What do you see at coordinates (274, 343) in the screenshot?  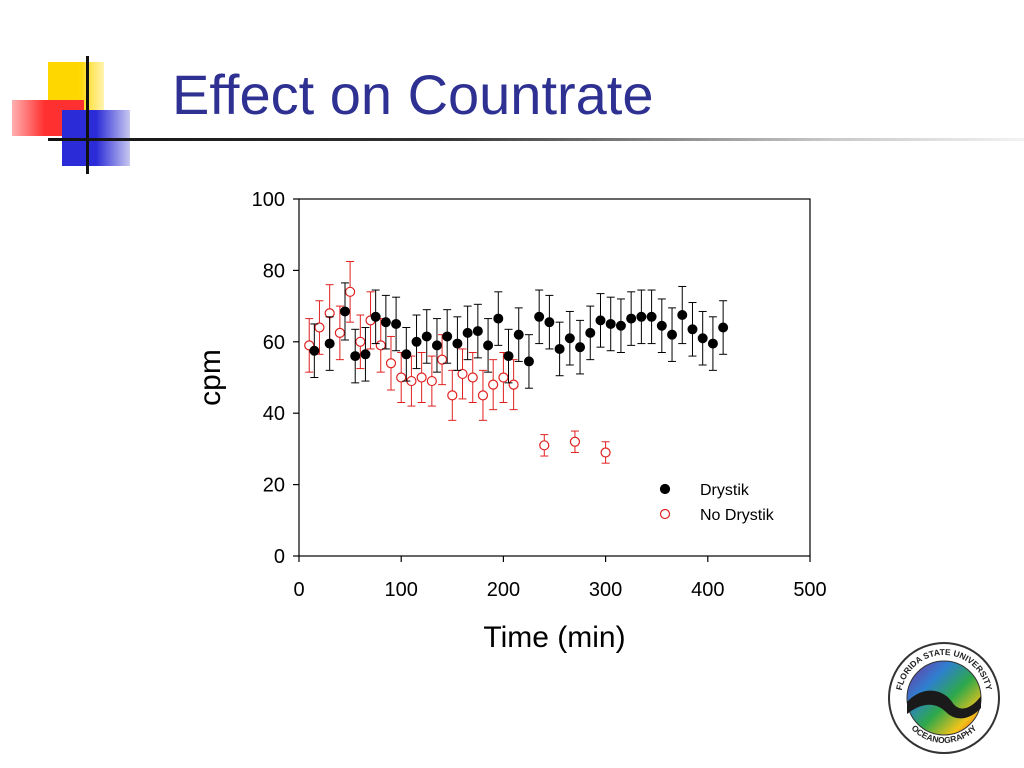 I see `y-tick-label: 60` at bounding box center [274, 343].